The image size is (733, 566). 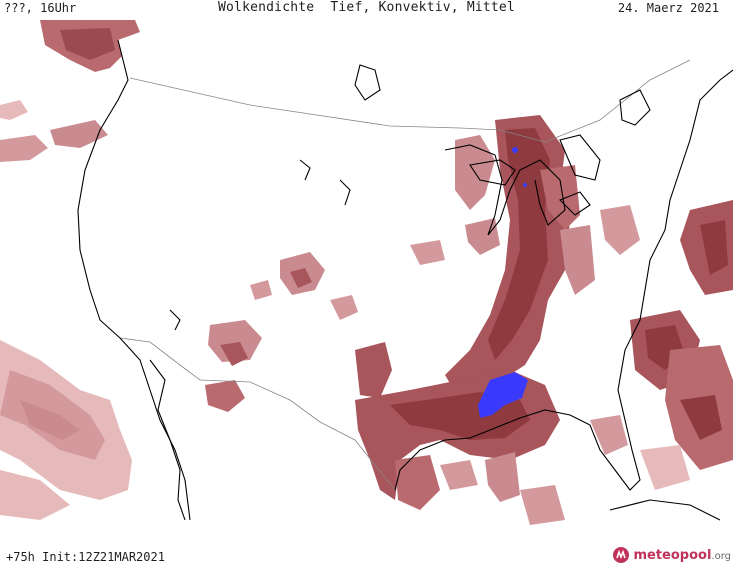 I want to click on logo-text: meteopool.org, so click(x=682, y=555).